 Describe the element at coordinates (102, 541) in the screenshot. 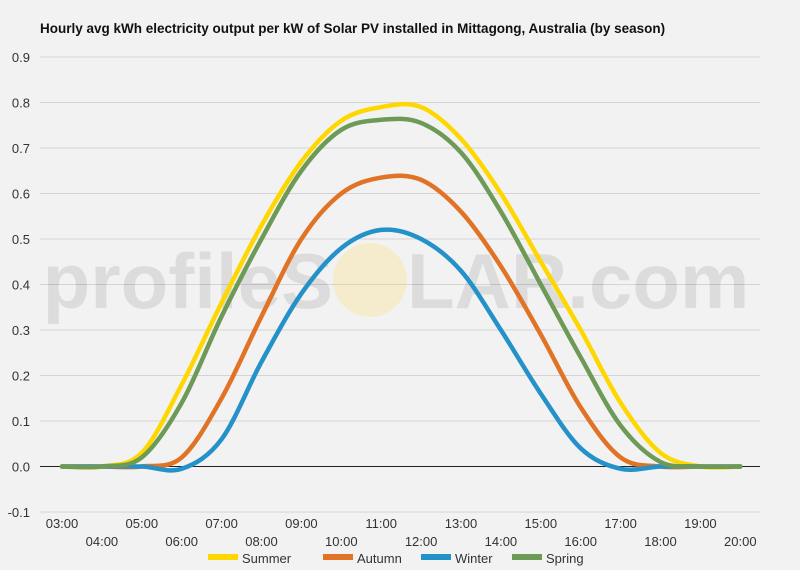

I see `x-tick-label: 04:00` at that location.